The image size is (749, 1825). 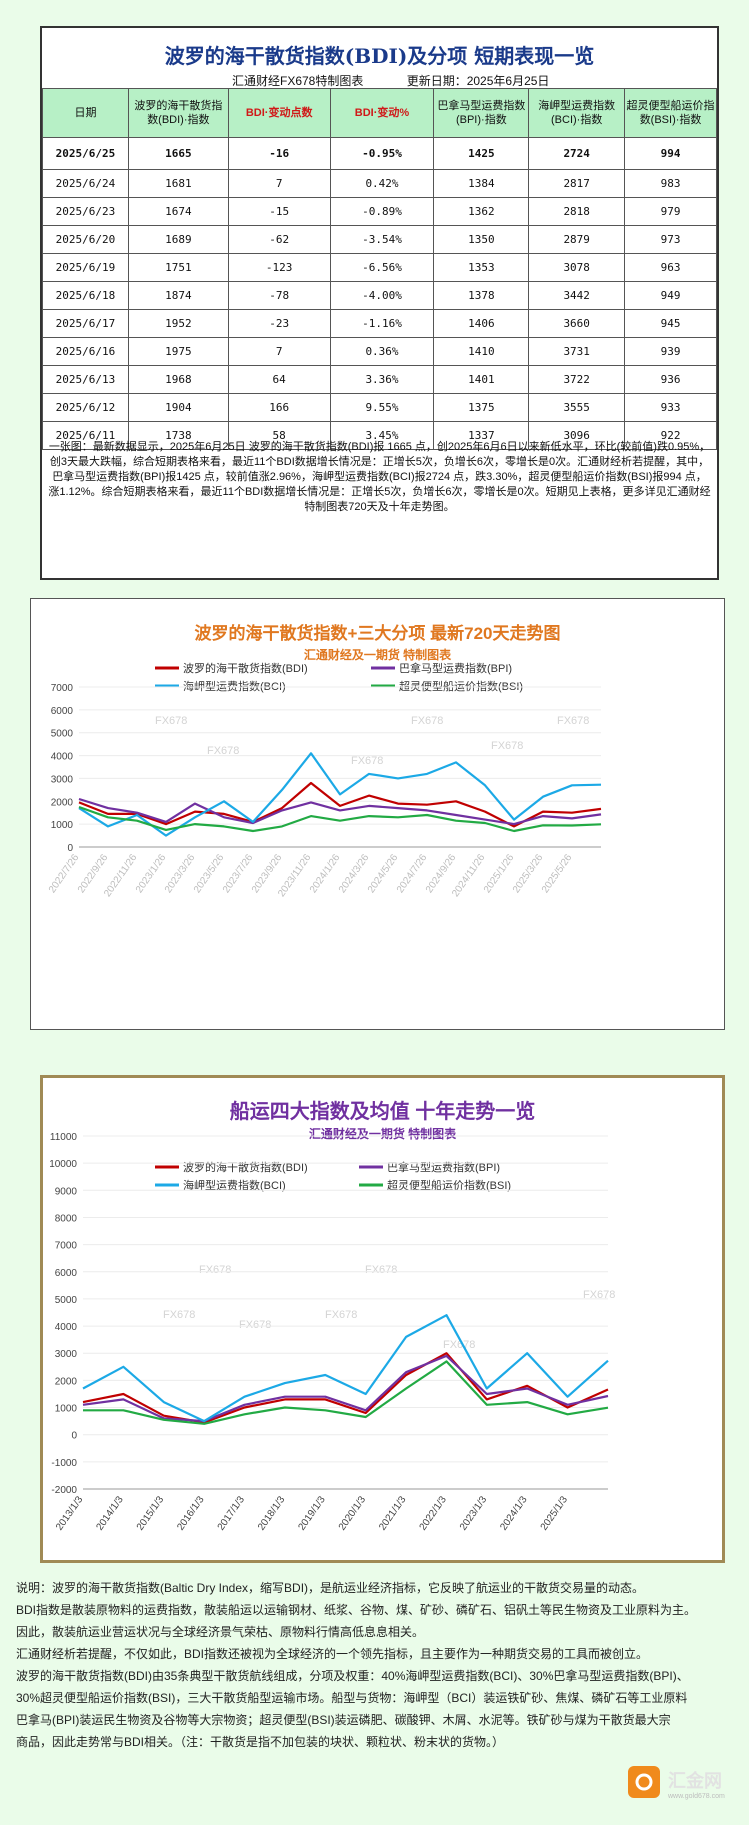 What do you see at coordinates (577, 323) in the screenshot?
I see `table-cell: 3660` at bounding box center [577, 323].